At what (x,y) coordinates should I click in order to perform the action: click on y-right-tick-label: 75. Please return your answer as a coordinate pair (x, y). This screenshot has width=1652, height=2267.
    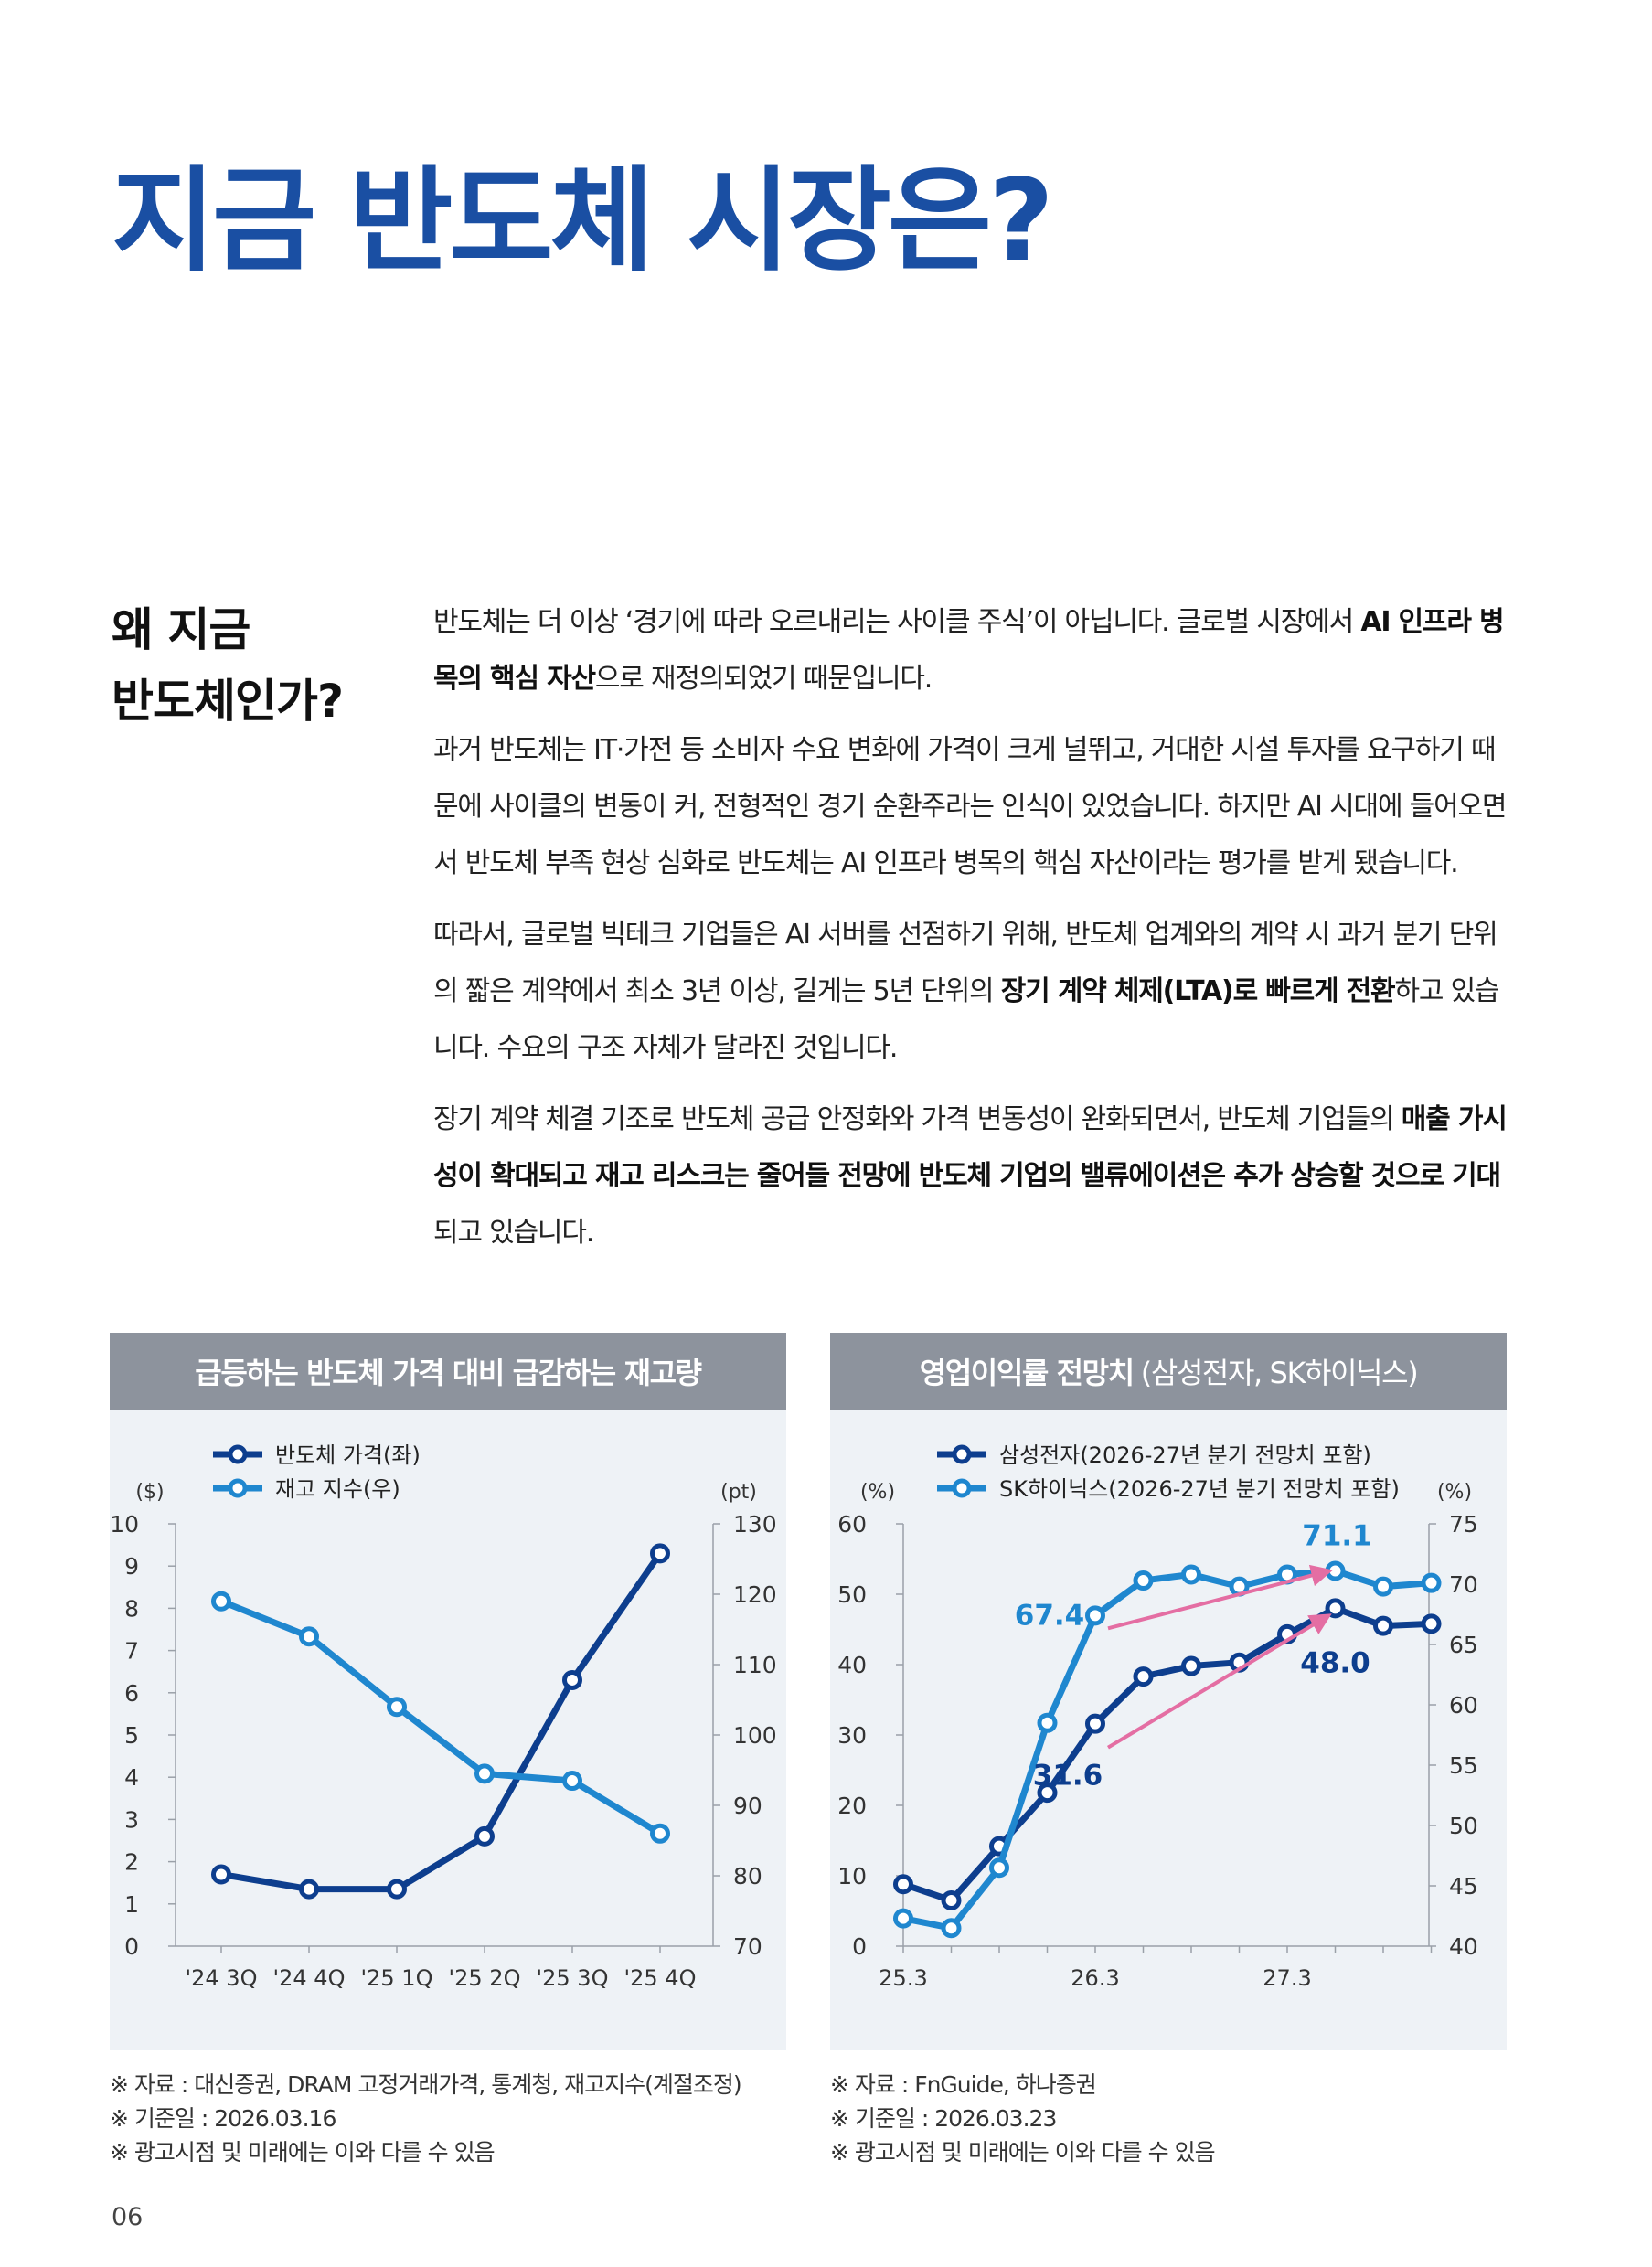
    Looking at the image, I should click on (1463, 1524).